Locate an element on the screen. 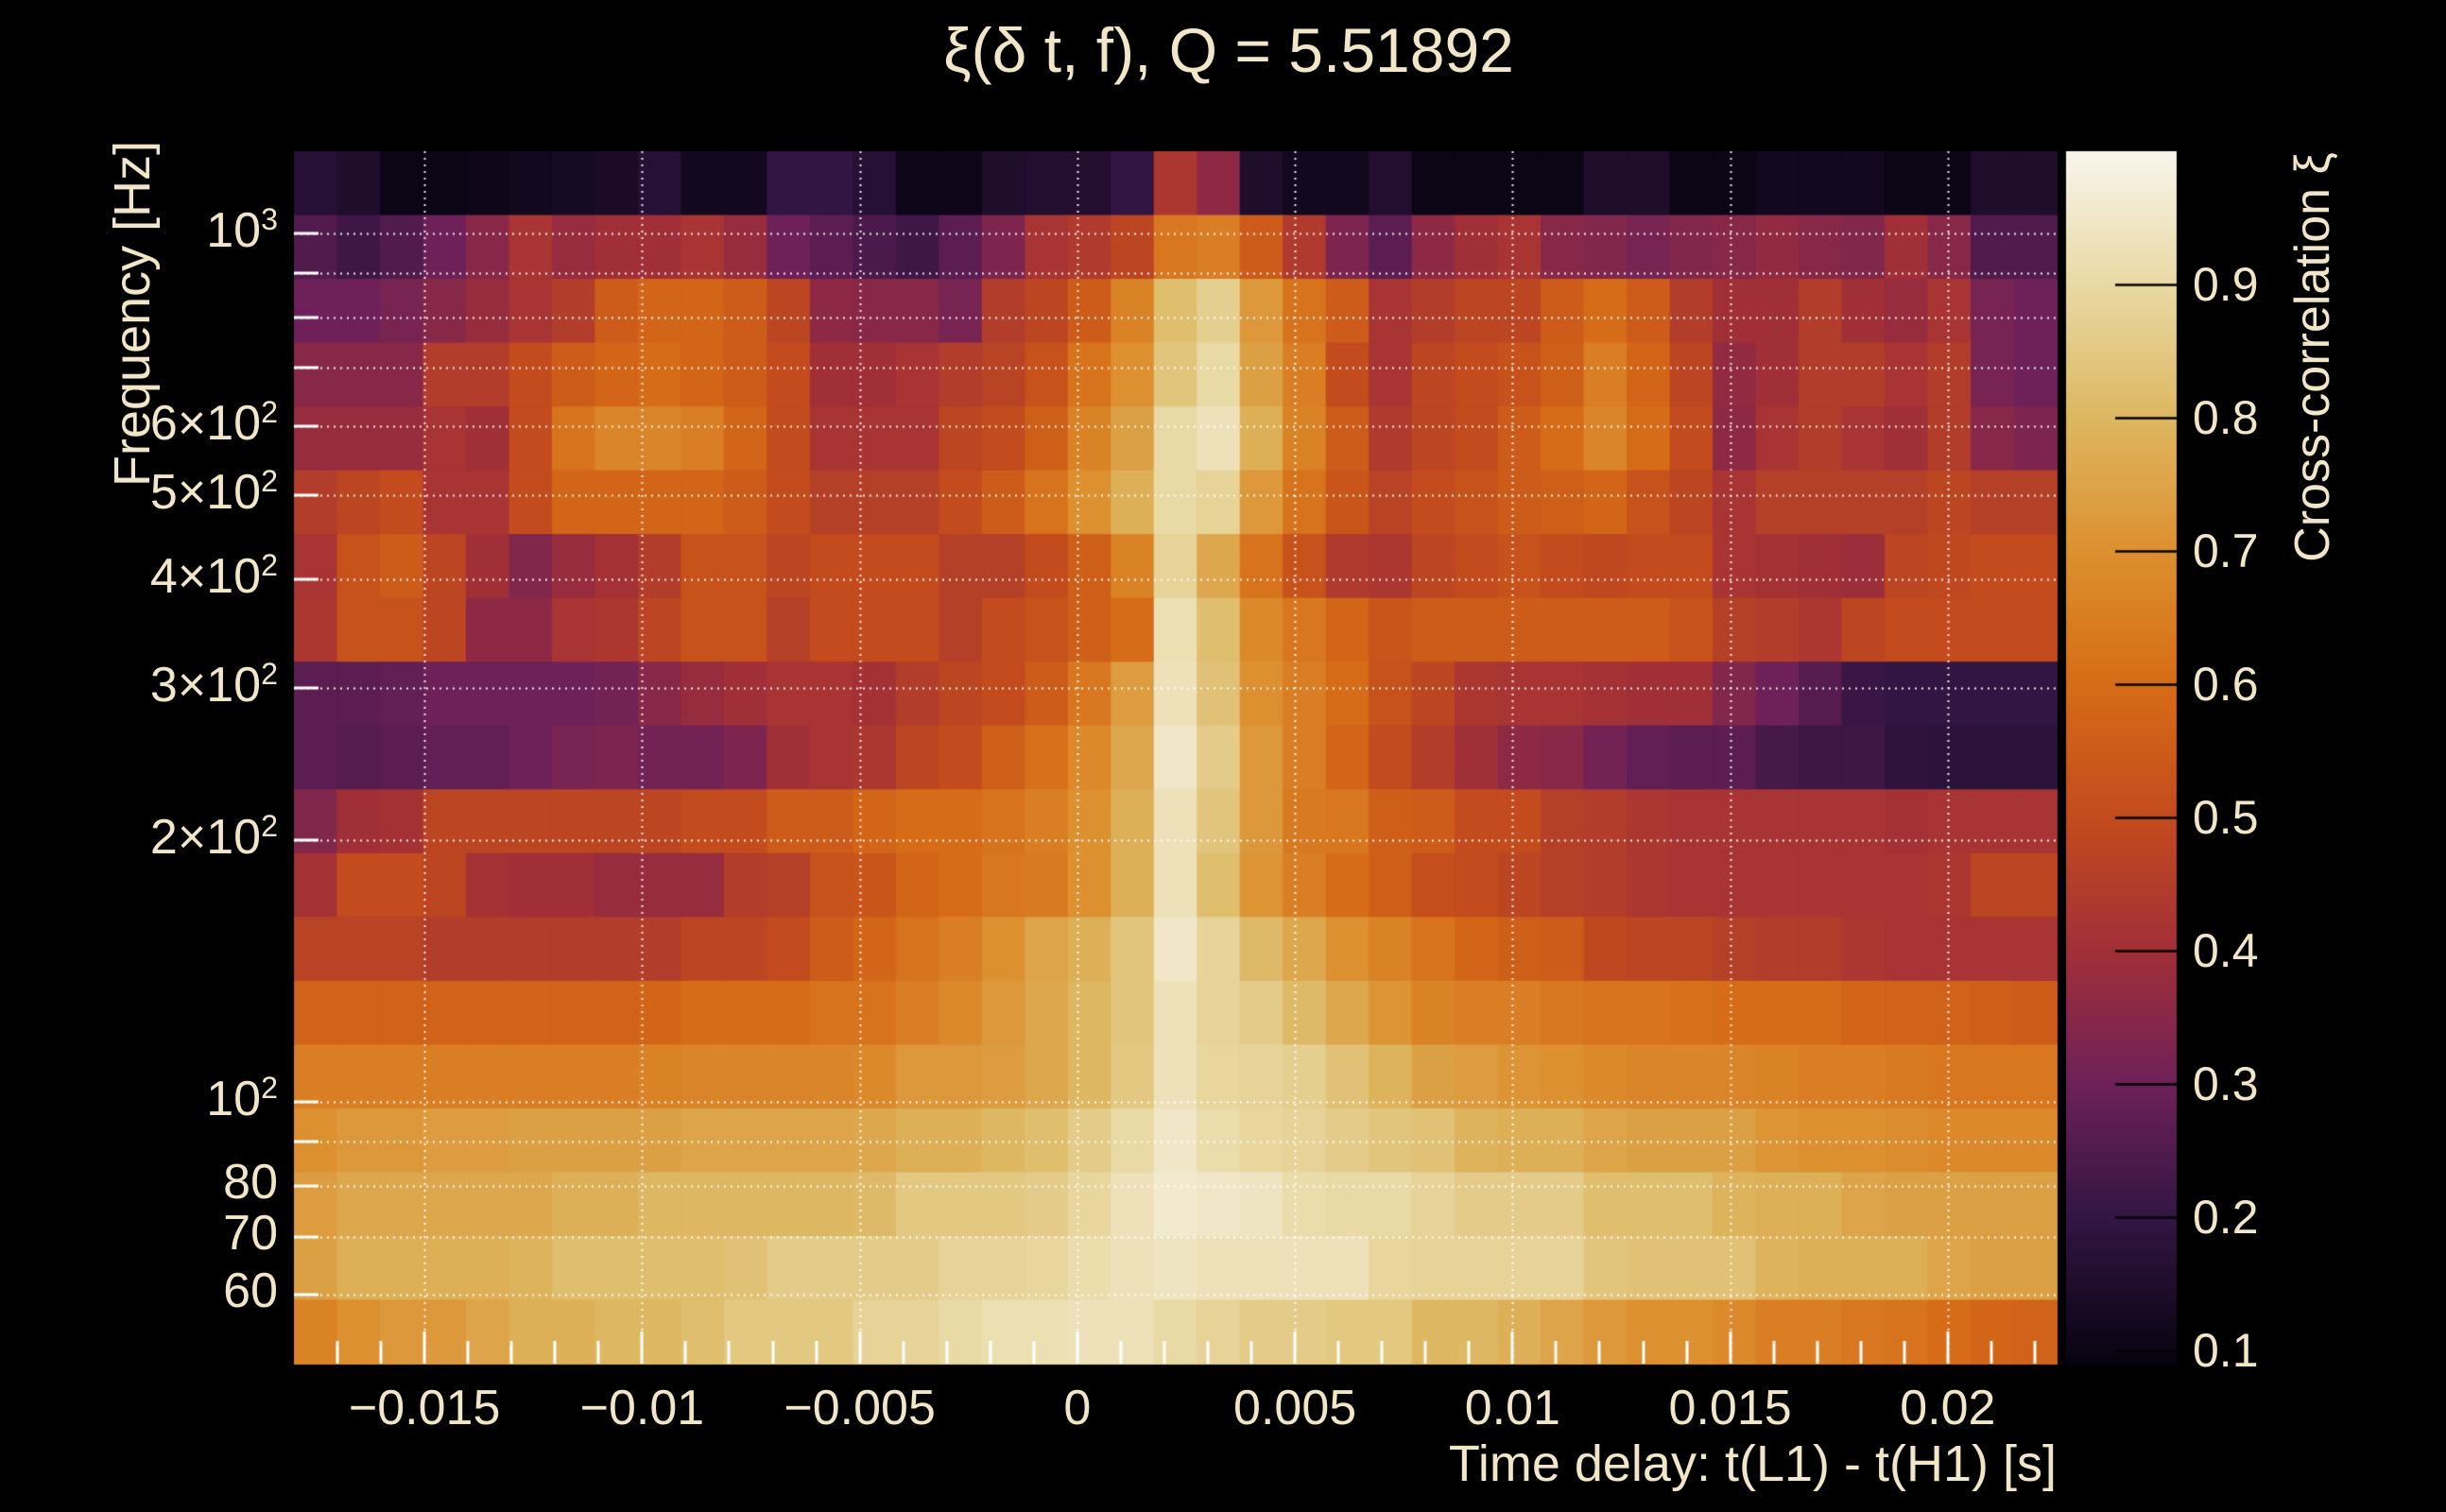 Image resolution: width=2446 pixels, height=1512 pixels. y-tick-label: 70 is located at coordinates (251, 1233).